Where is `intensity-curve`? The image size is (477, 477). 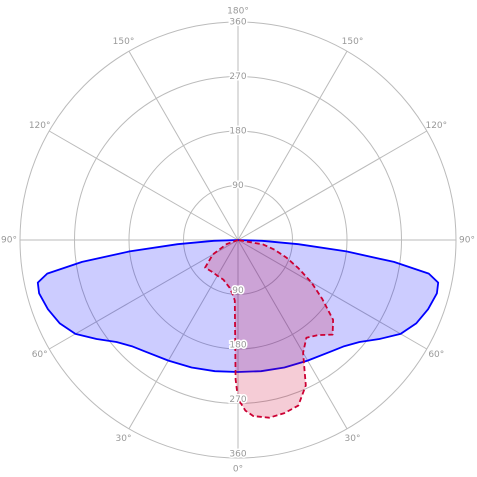
intensity-curve is located at coordinates (269, 329).